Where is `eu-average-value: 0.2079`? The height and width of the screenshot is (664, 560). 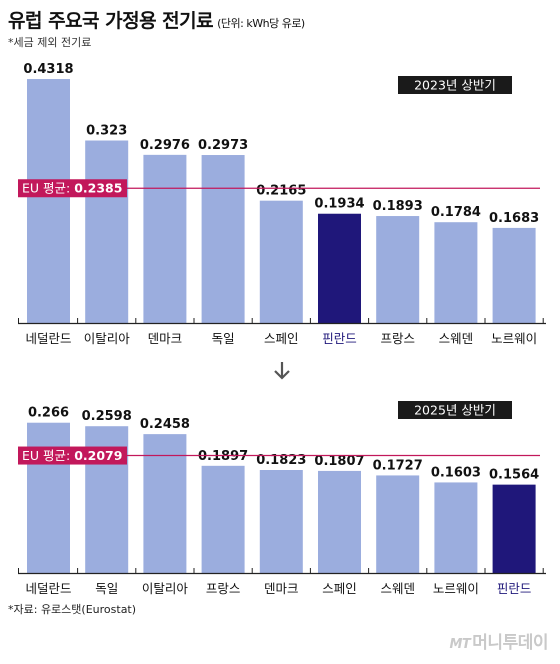 eu-average-value: 0.2079 is located at coordinates (98, 455).